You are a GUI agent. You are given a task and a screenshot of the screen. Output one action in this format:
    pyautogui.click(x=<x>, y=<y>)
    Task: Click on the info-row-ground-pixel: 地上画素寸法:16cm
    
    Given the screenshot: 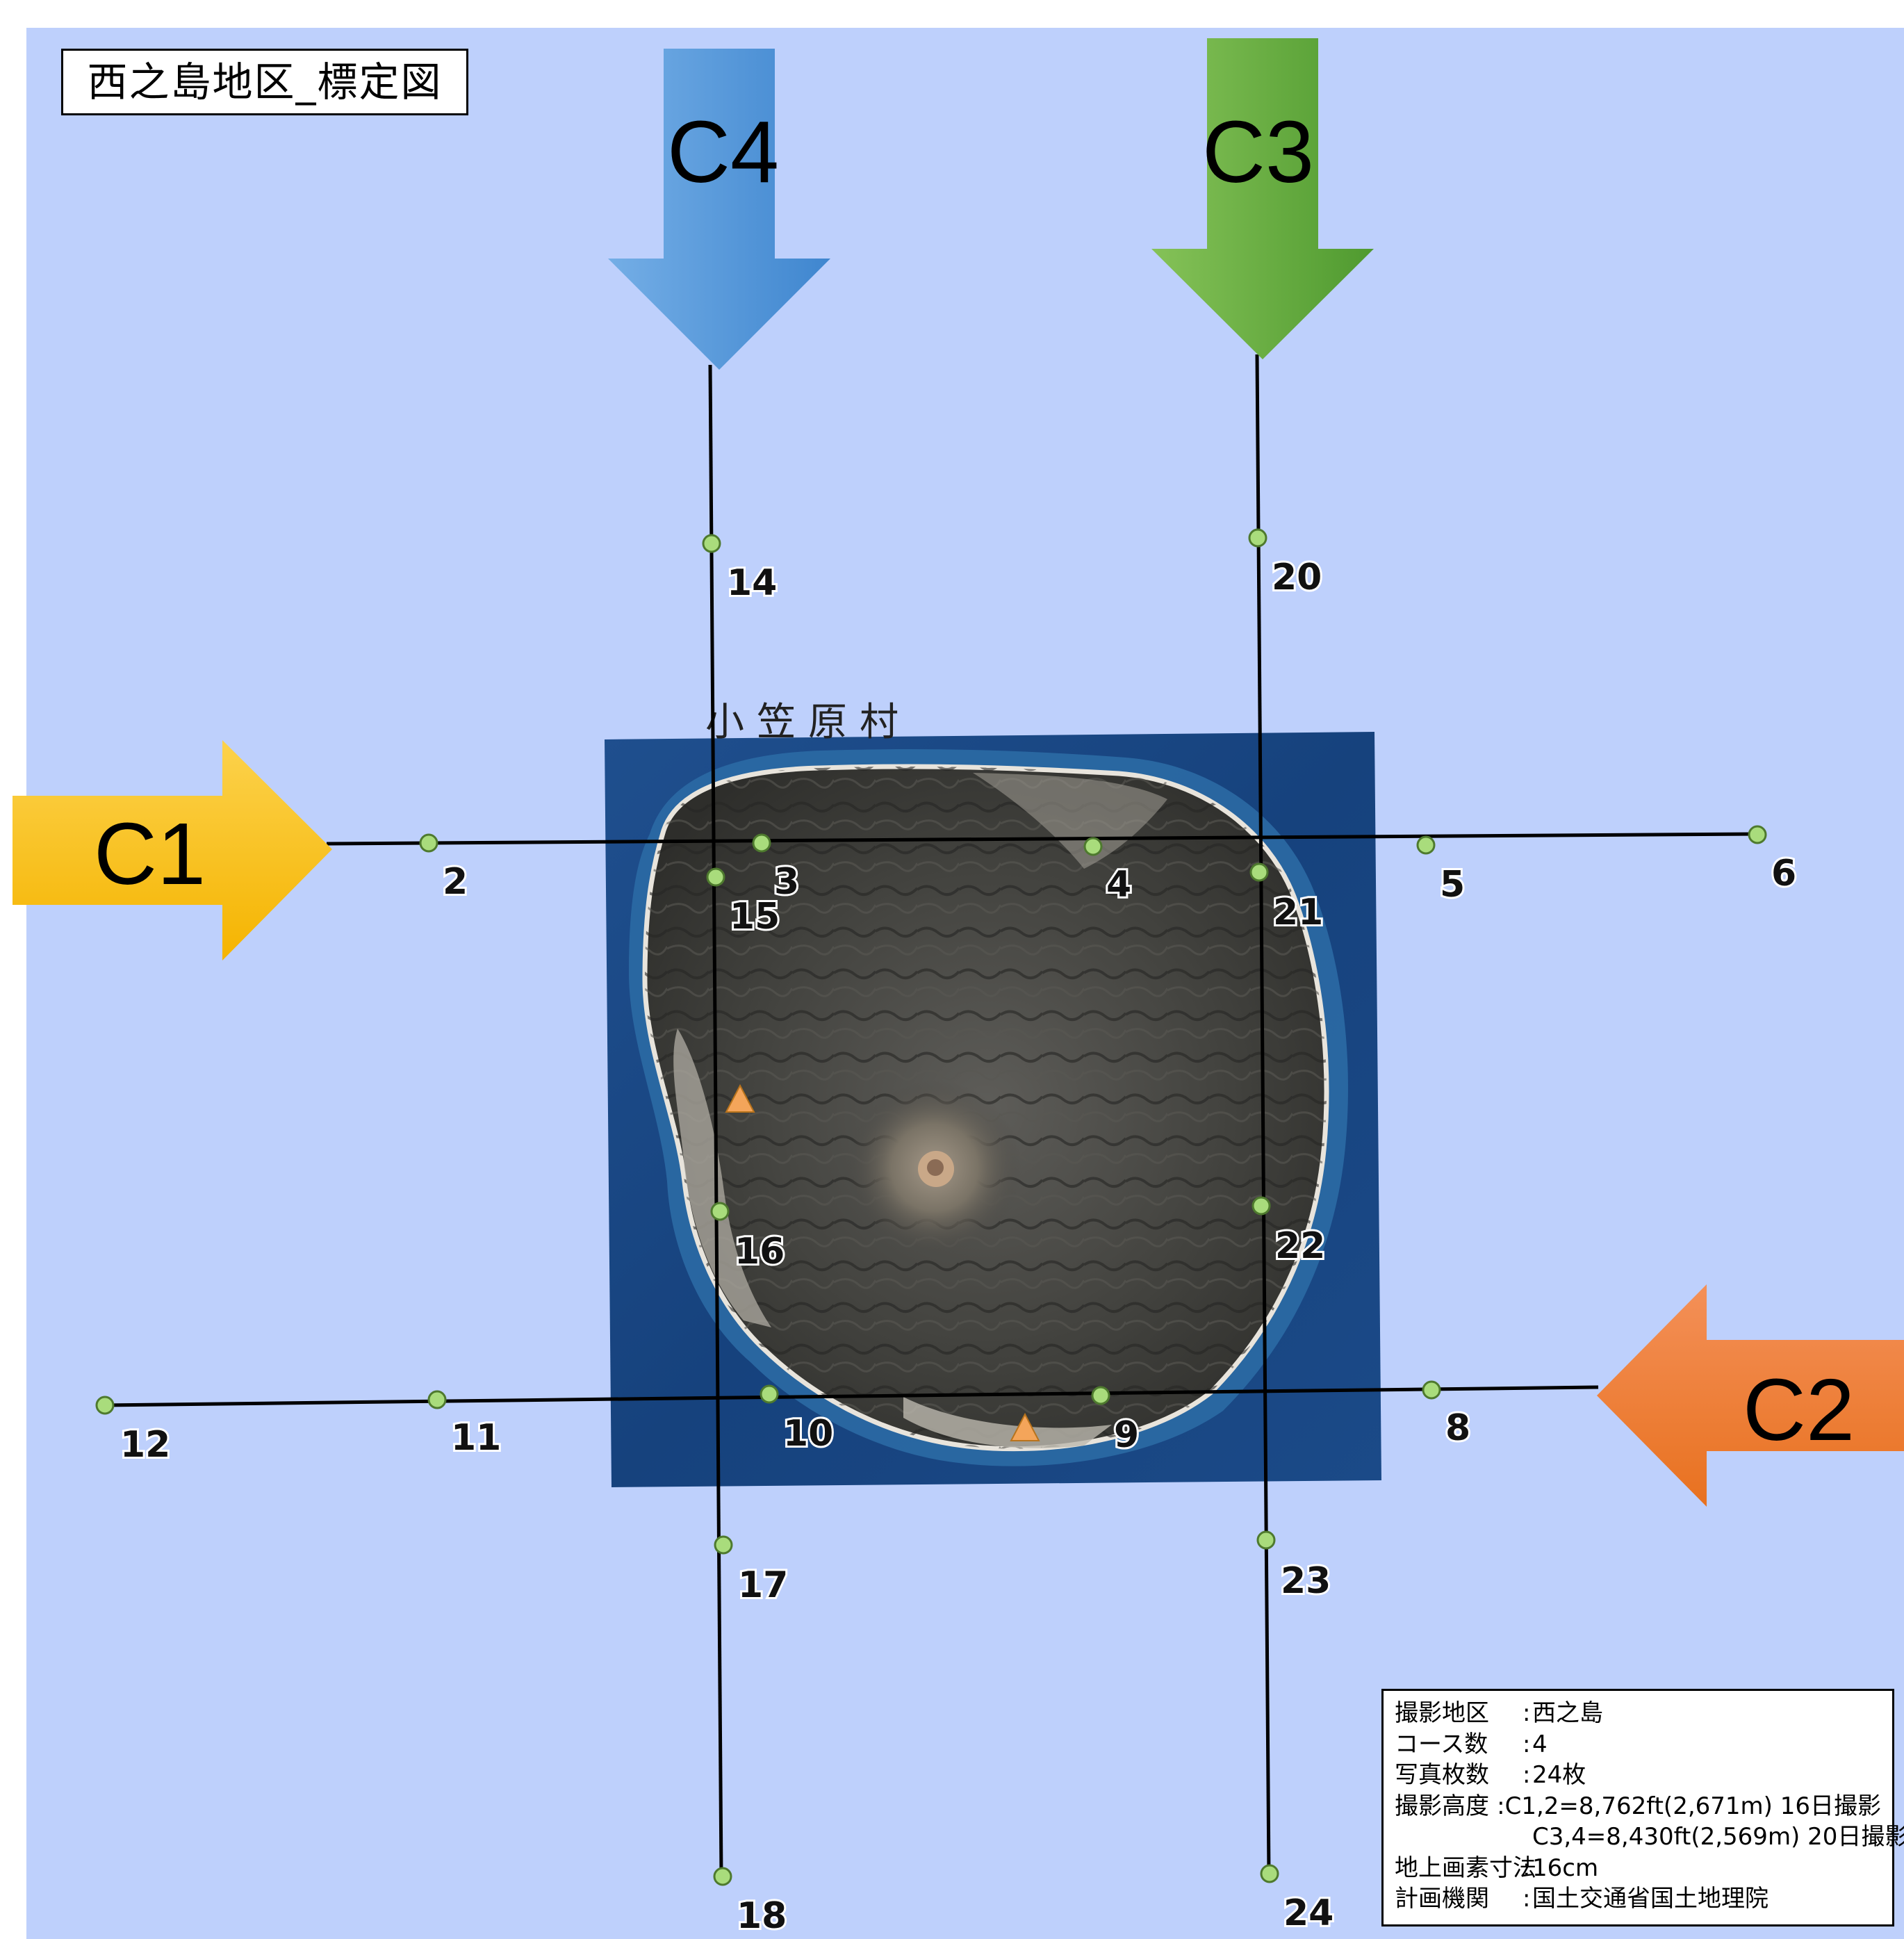 What is the action you would take?
    pyautogui.click(x=1638, y=1868)
    